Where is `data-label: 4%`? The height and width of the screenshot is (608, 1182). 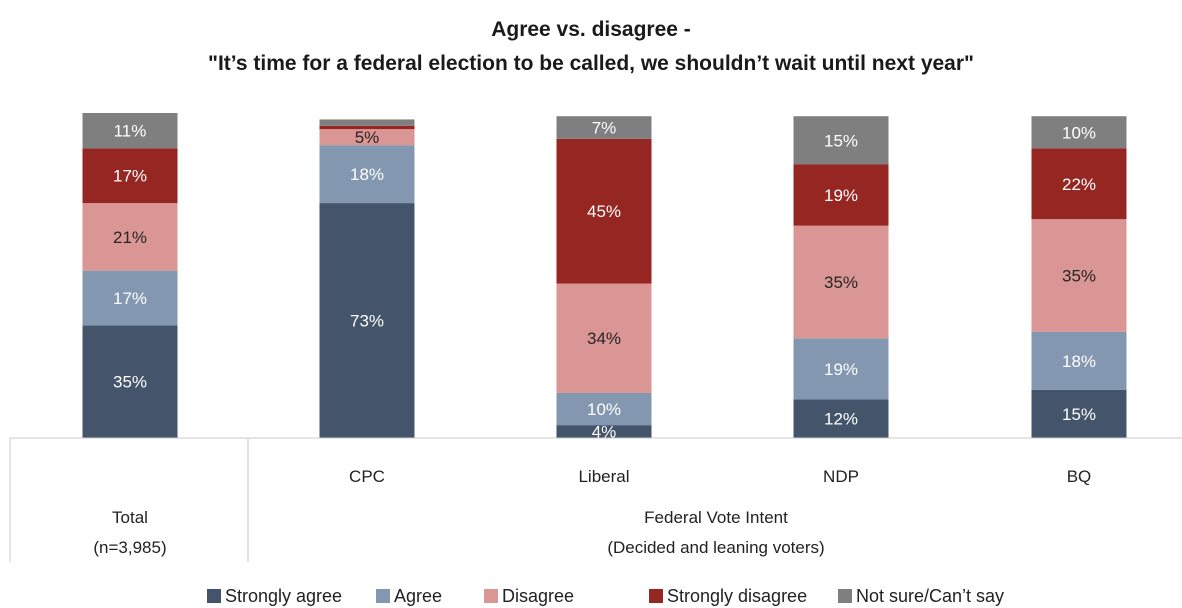
data-label: 4% is located at coordinates (604, 432).